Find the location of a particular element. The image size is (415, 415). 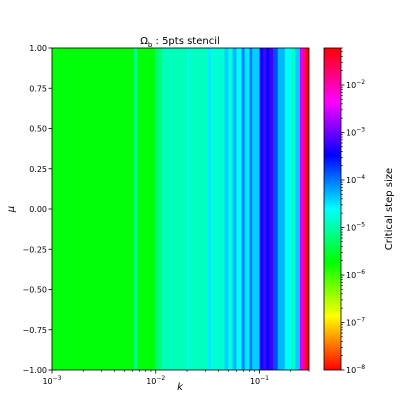

y-tick-label: 0.00 is located at coordinates (38, 209).